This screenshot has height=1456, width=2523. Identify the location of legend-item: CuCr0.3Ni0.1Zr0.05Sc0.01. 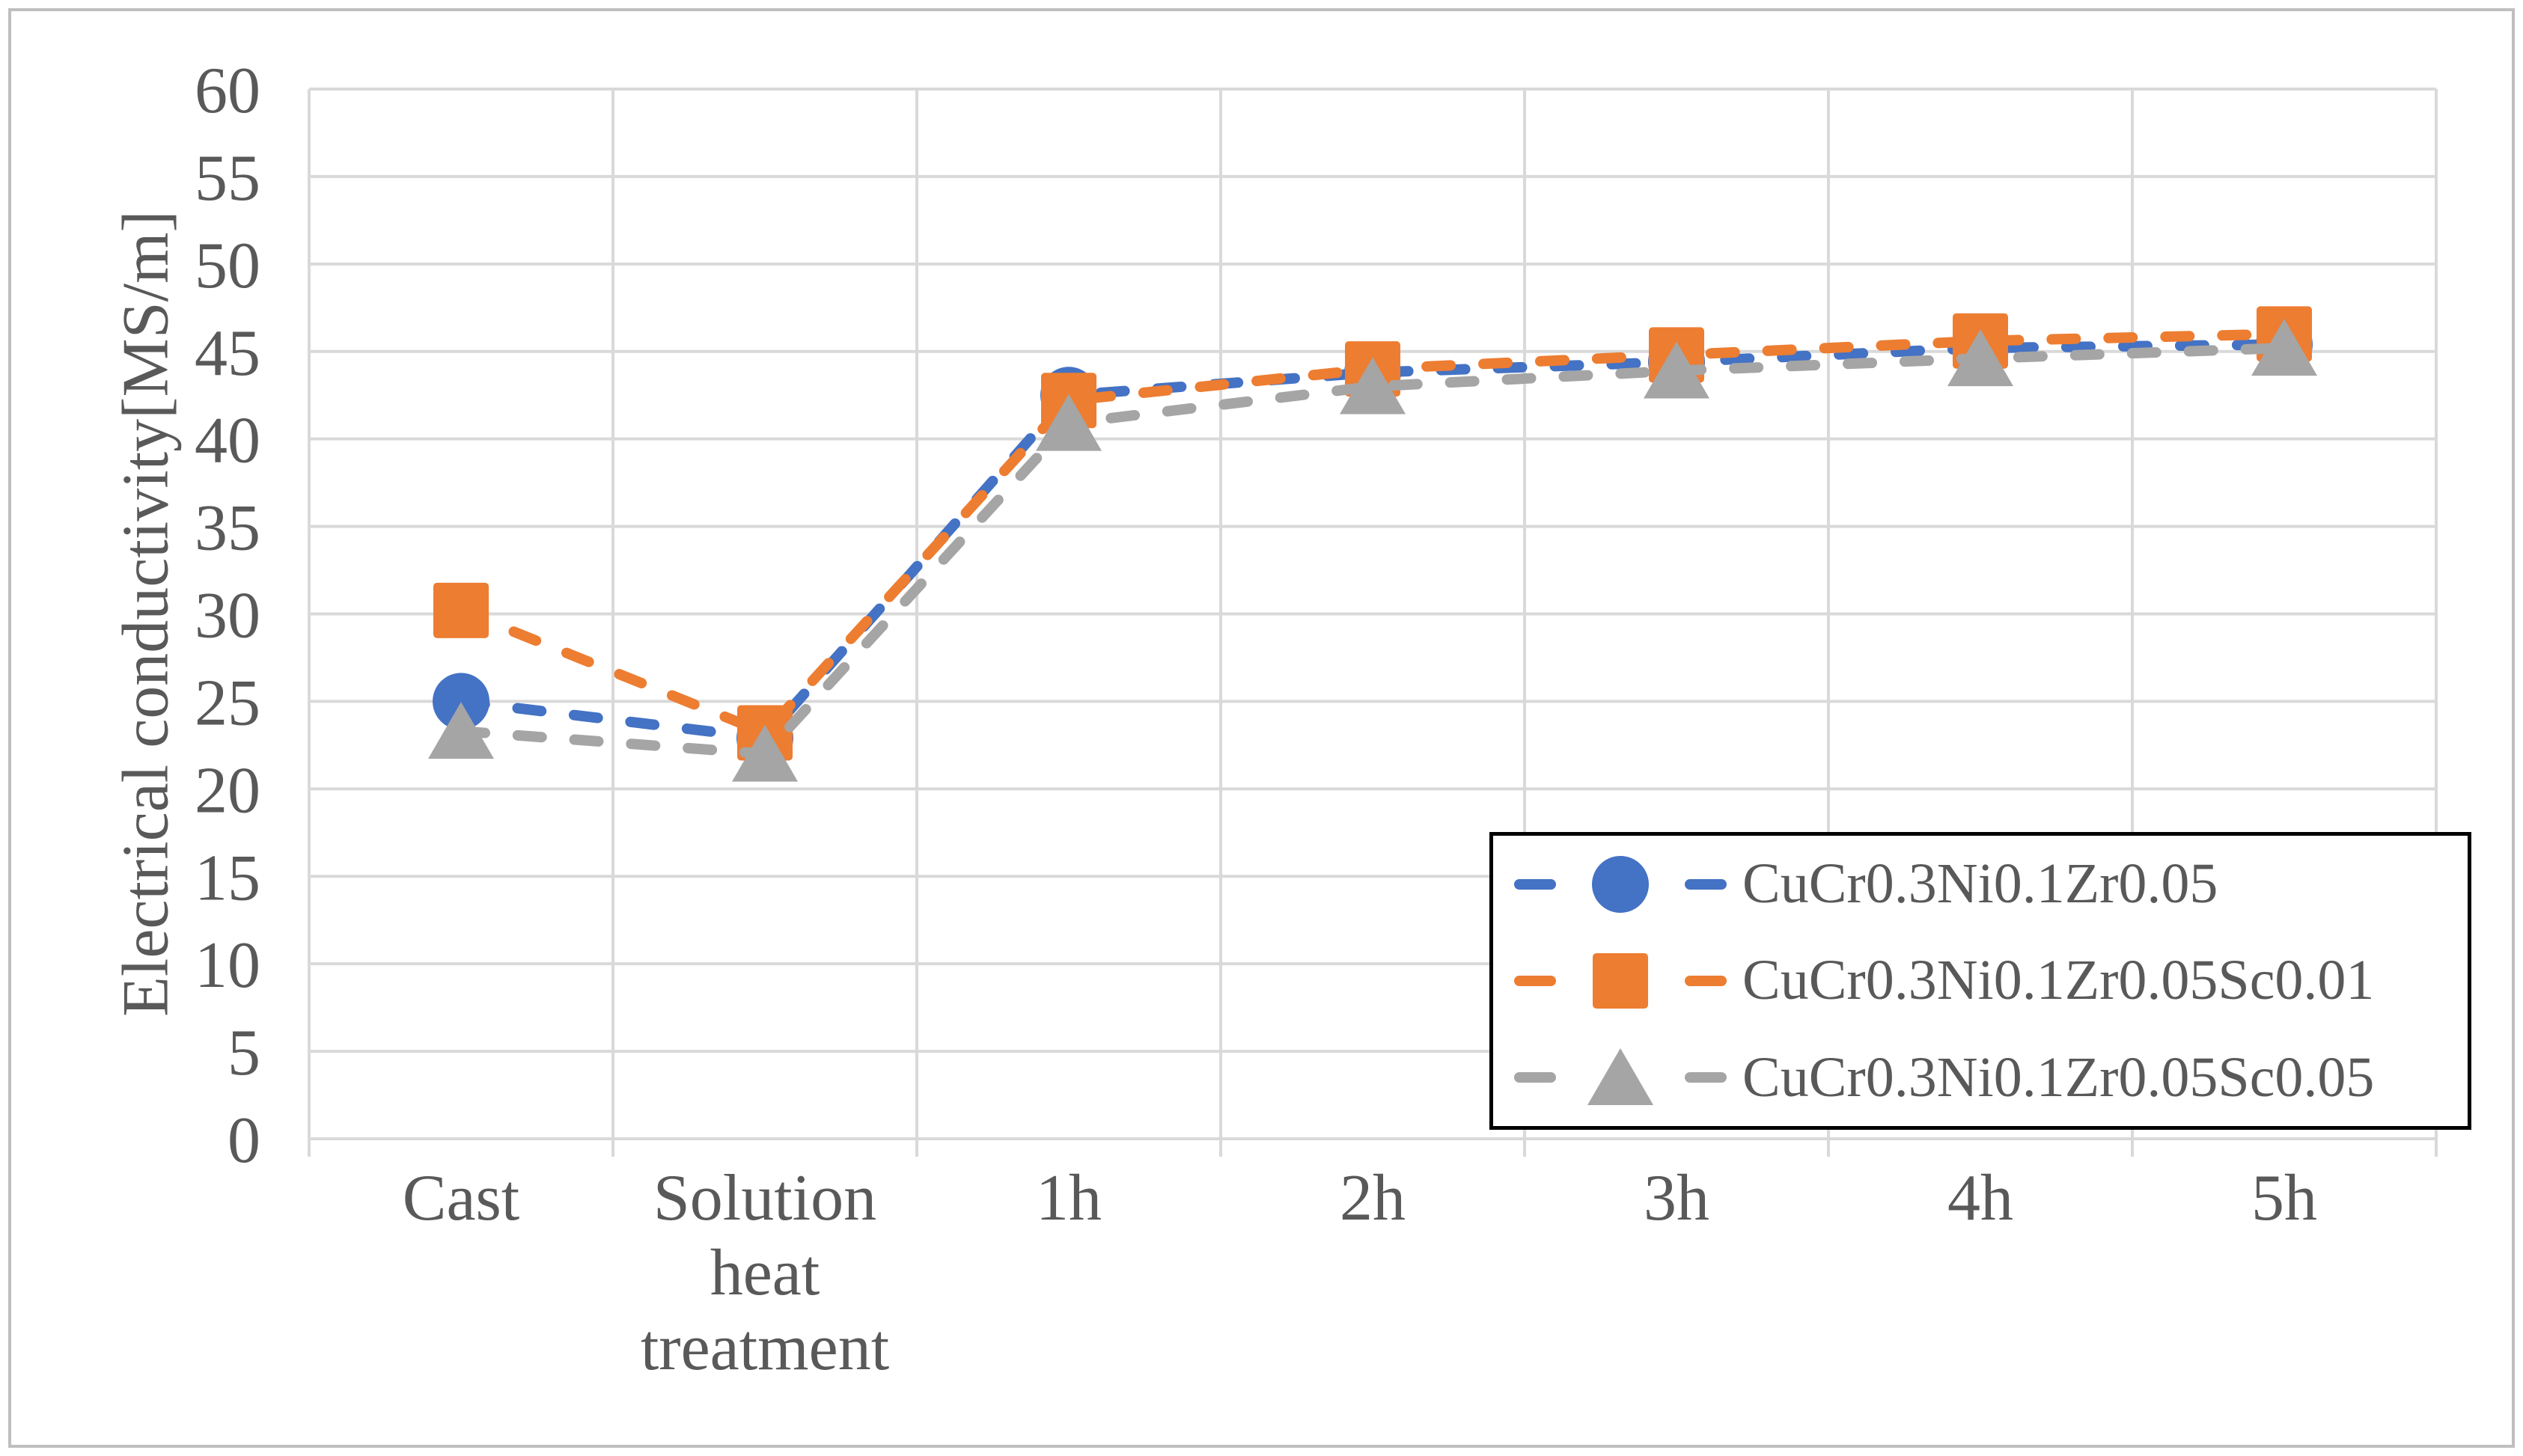
(1981, 980).